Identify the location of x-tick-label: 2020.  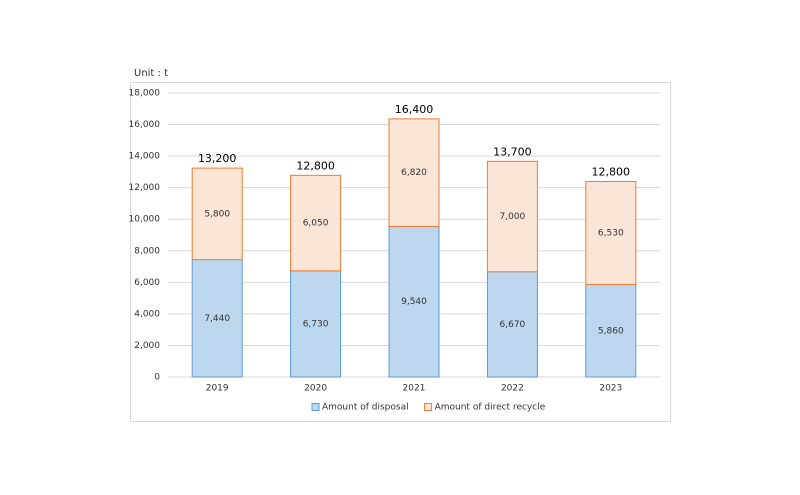
(315, 389).